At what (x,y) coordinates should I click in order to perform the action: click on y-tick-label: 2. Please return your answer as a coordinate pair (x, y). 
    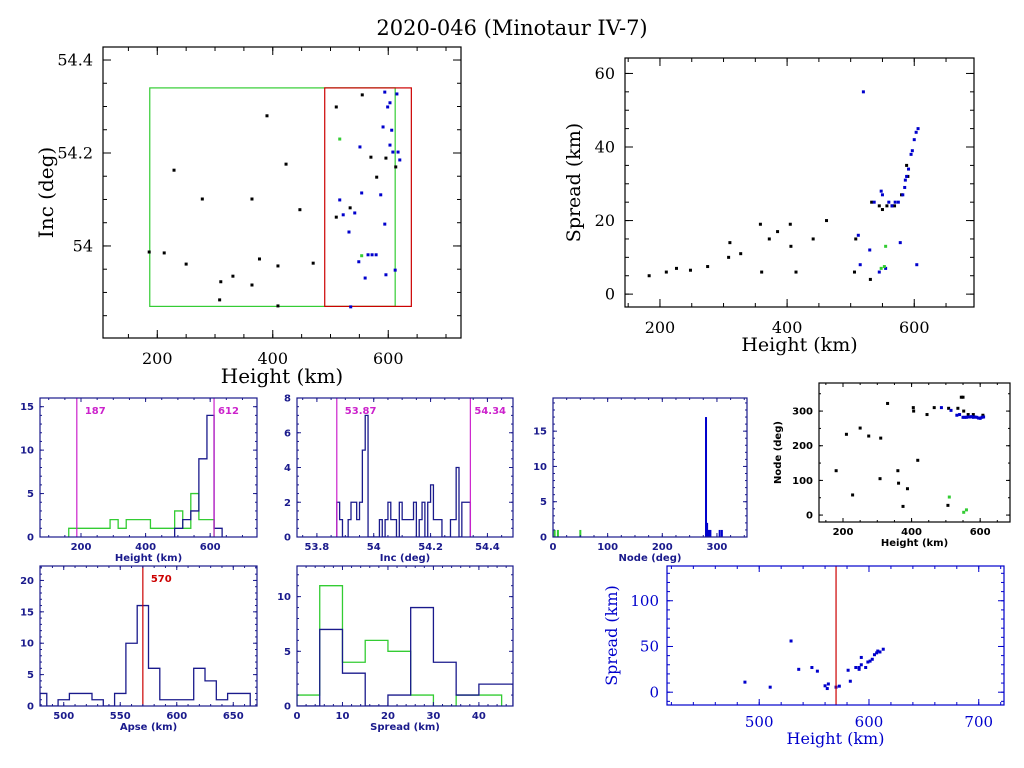
    Looking at the image, I should click on (287, 503).